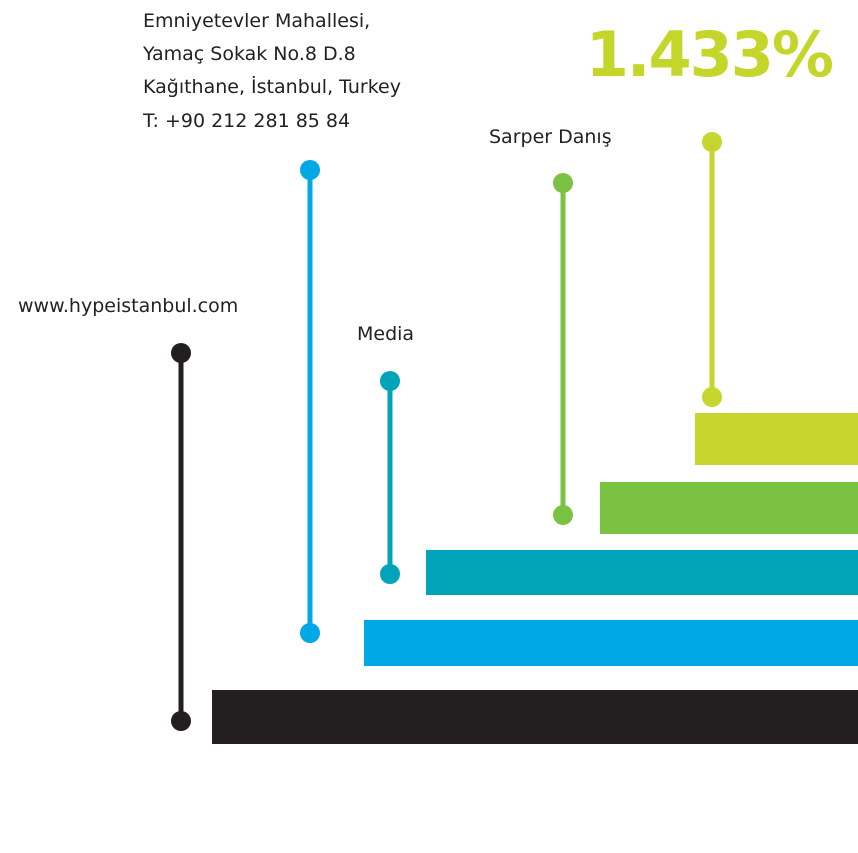 The width and height of the screenshot is (858, 853). What do you see at coordinates (249, 54) in the screenshot?
I see `address-line: Yamaç Sokak No.8 D.8` at bounding box center [249, 54].